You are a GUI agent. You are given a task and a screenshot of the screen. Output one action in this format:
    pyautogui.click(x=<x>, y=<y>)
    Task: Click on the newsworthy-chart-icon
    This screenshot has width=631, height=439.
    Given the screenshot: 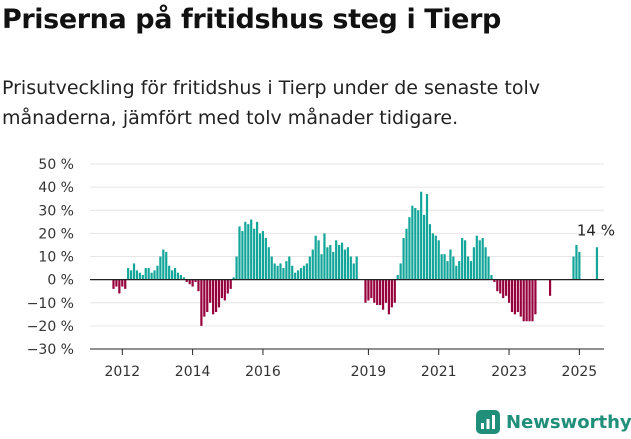 What is the action you would take?
    pyautogui.click(x=488, y=422)
    